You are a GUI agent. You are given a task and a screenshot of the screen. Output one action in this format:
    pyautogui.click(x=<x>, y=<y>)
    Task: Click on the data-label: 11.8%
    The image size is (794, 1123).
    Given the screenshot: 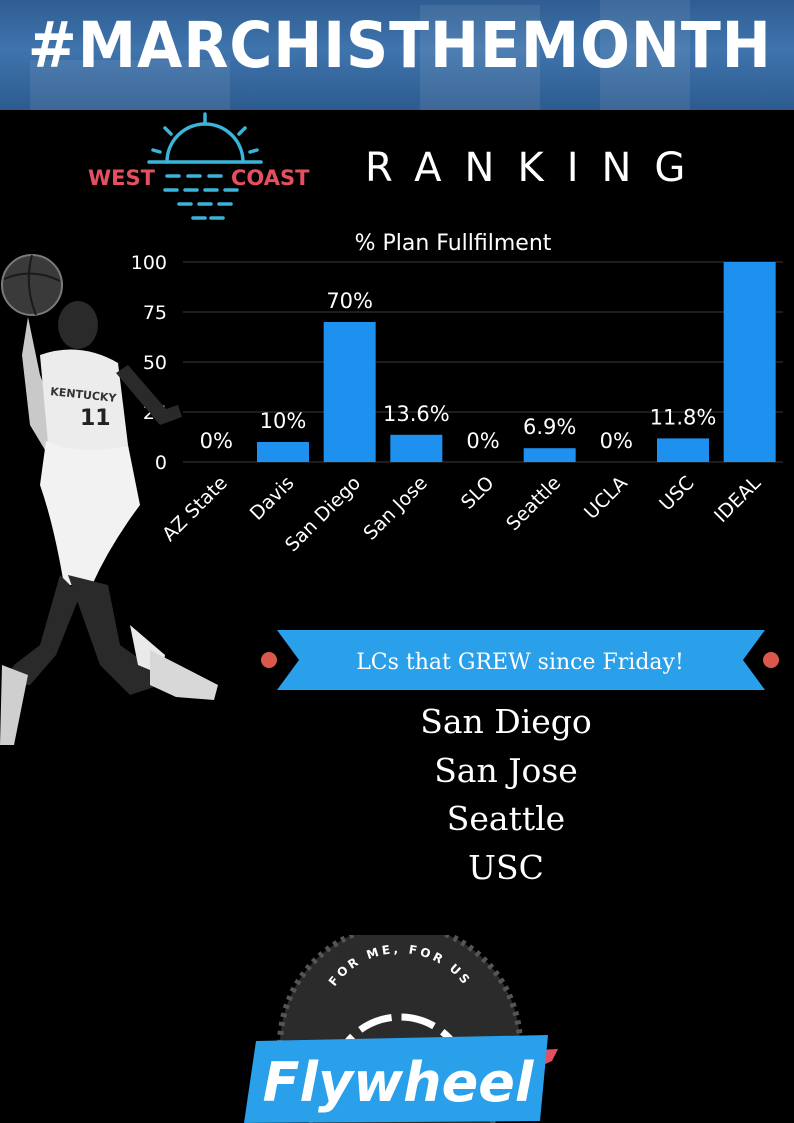 What is the action you would take?
    pyautogui.click(x=683, y=417)
    